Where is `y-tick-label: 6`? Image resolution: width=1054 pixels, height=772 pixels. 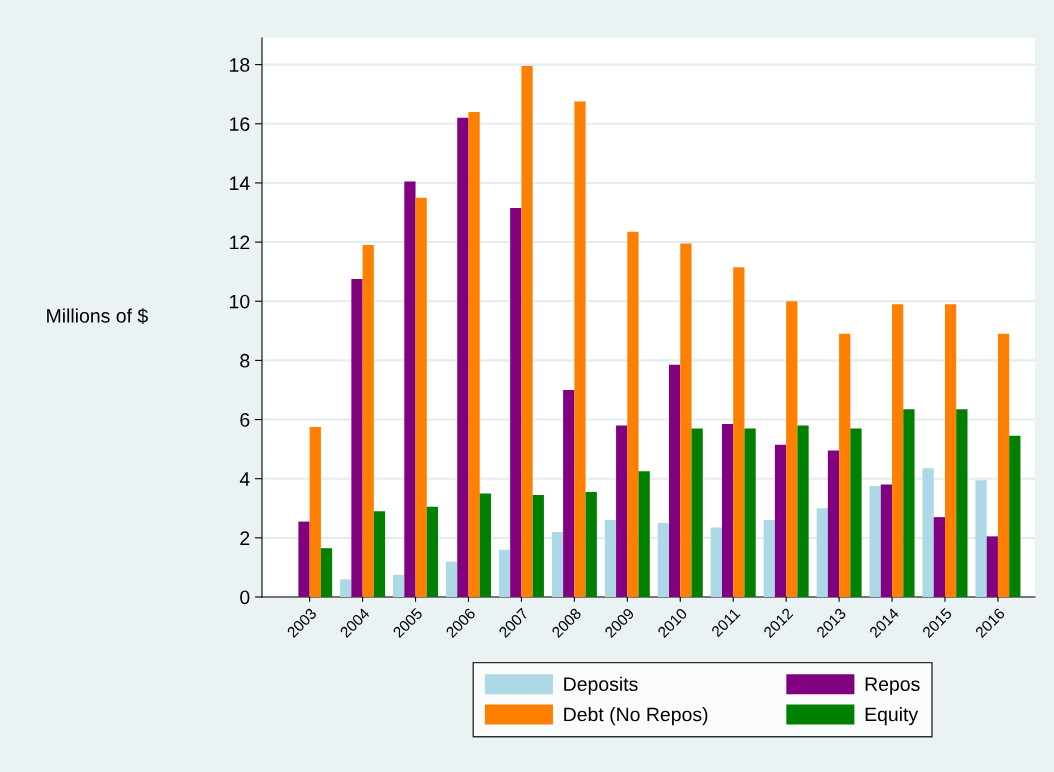 y-tick-label: 6 is located at coordinates (245, 420).